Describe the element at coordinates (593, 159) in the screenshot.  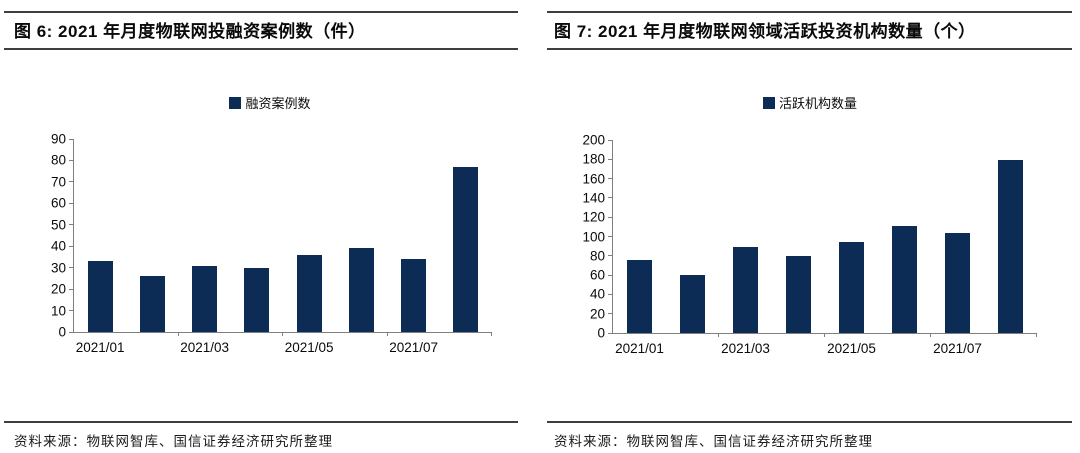
I see `y-axis-tick-label: 180` at that location.